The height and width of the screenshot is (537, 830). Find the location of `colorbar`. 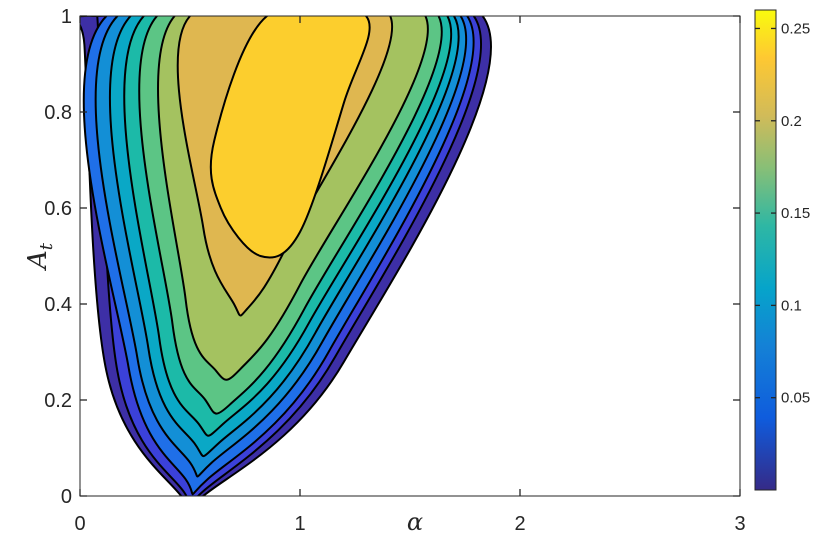

colorbar is located at coordinates (765, 250).